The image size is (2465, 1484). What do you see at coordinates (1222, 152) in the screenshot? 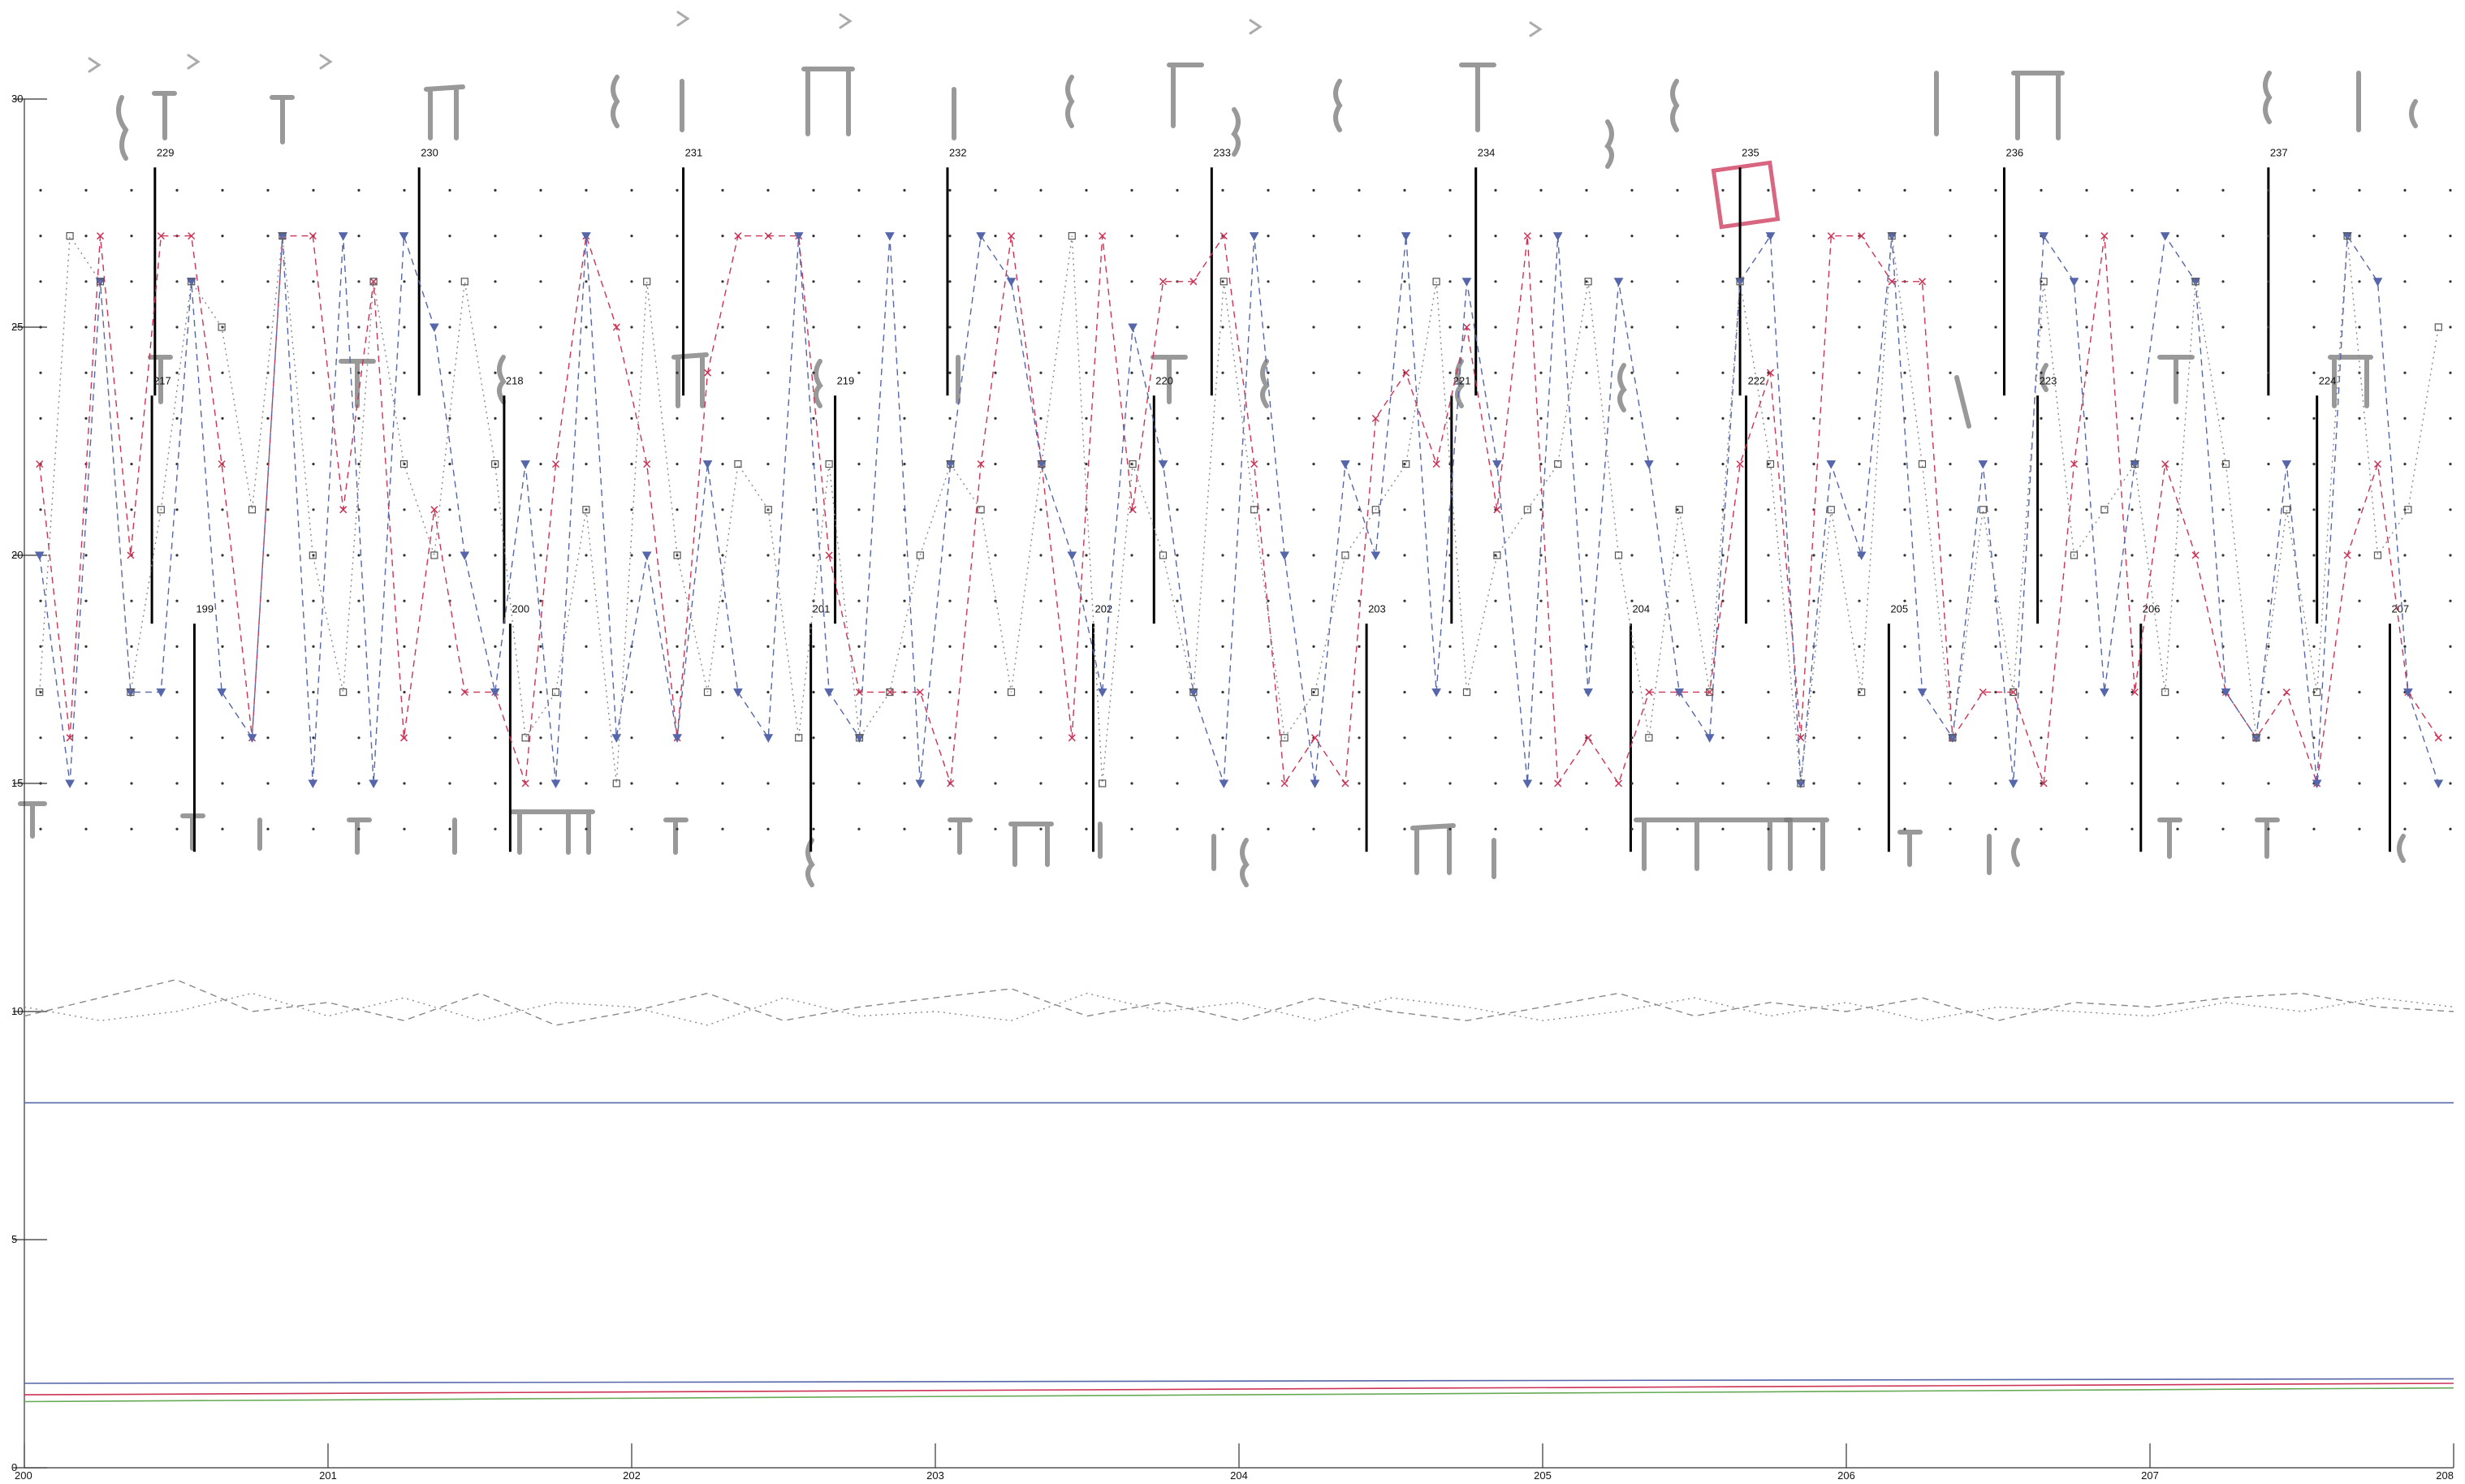
I see `measure-number: 233` at bounding box center [1222, 152].